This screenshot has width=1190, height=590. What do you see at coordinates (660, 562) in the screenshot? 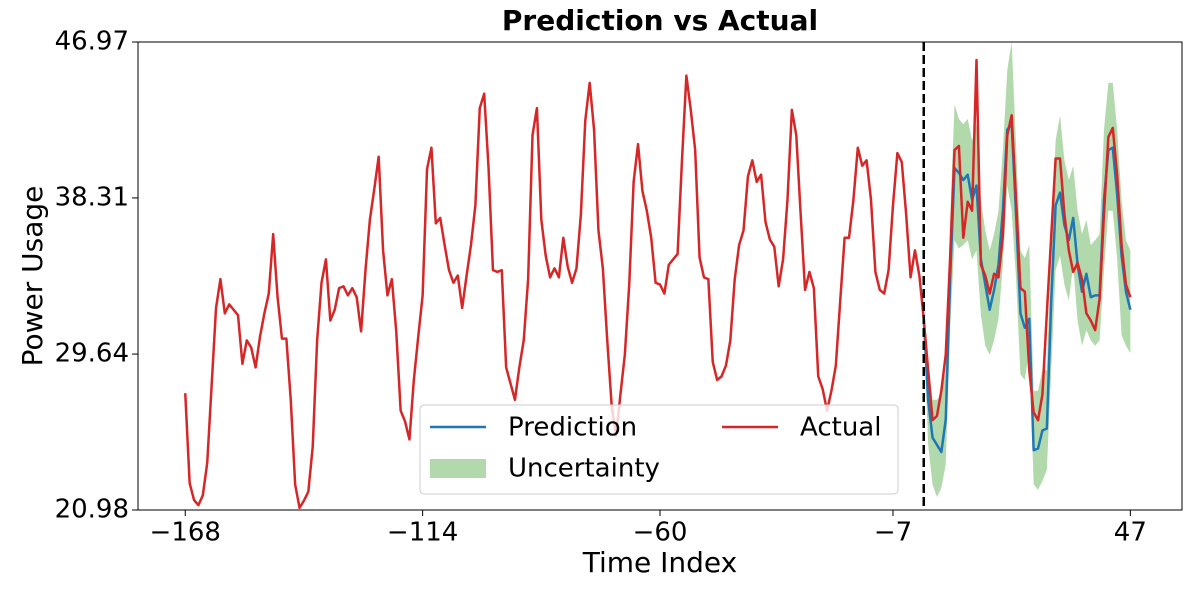
I see `x-axis-label: Time Index` at bounding box center [660, 562].